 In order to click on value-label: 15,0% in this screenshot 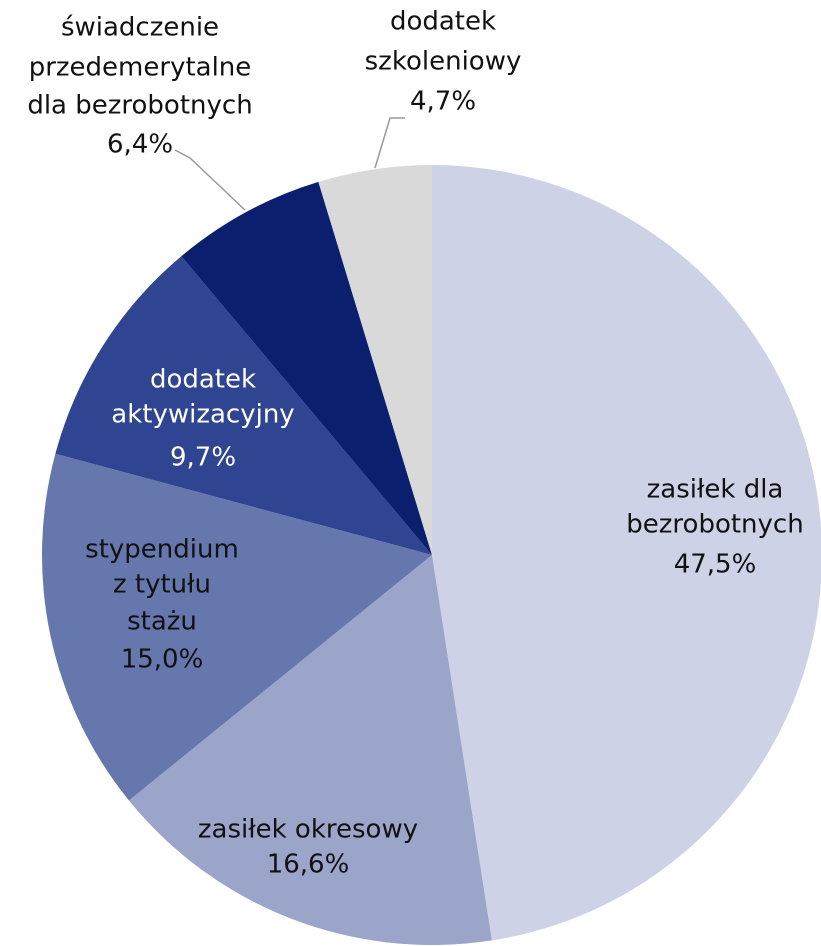, I will do `click(162, 660)`.